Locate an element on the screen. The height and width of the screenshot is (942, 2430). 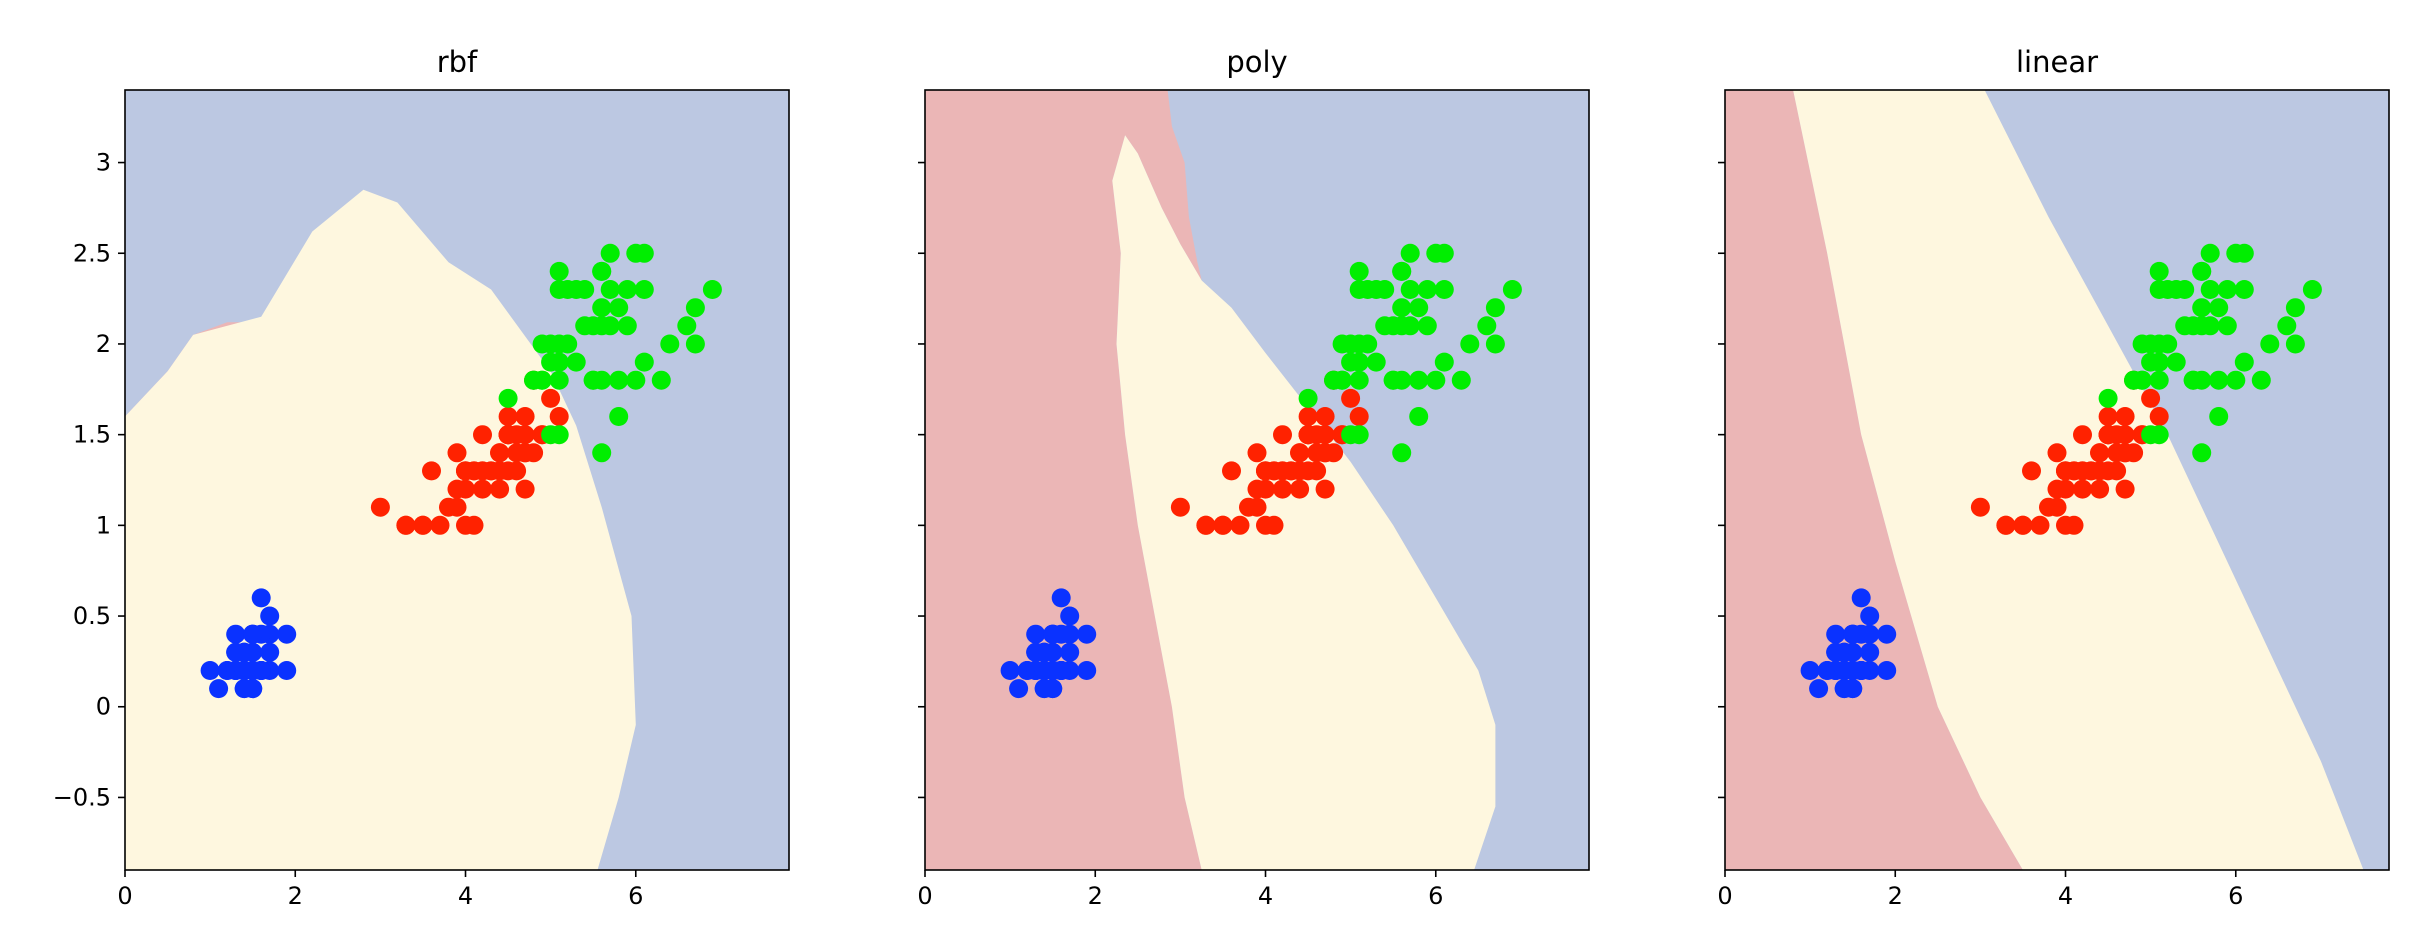
x-tick-label: 2 is located at coordinates (1895, 896).